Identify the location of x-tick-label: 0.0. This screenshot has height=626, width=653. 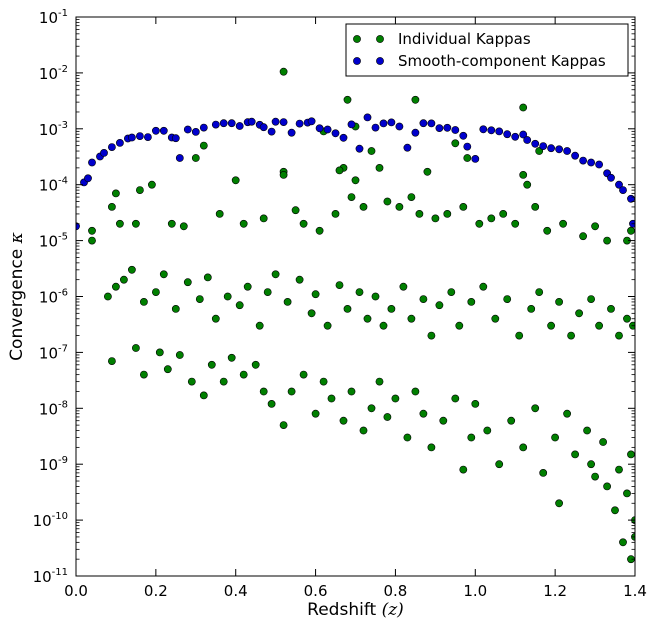
(76, 591).